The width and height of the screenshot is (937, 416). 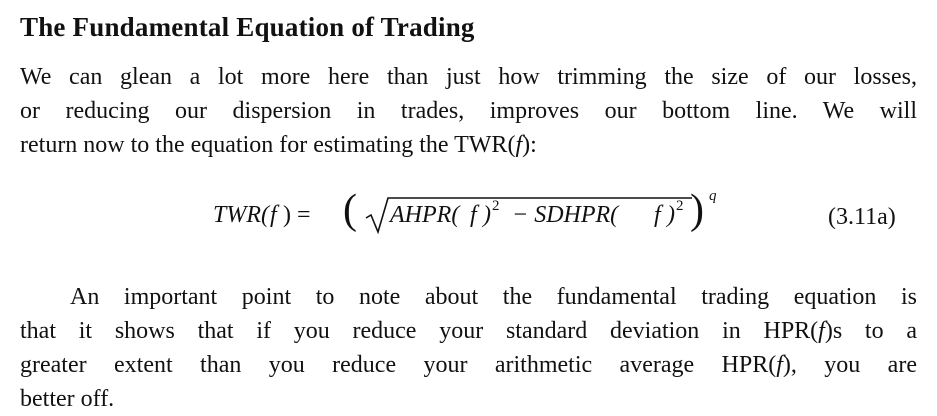 I want to click on eq-text: AHPR(, so click(x=425, y=215).